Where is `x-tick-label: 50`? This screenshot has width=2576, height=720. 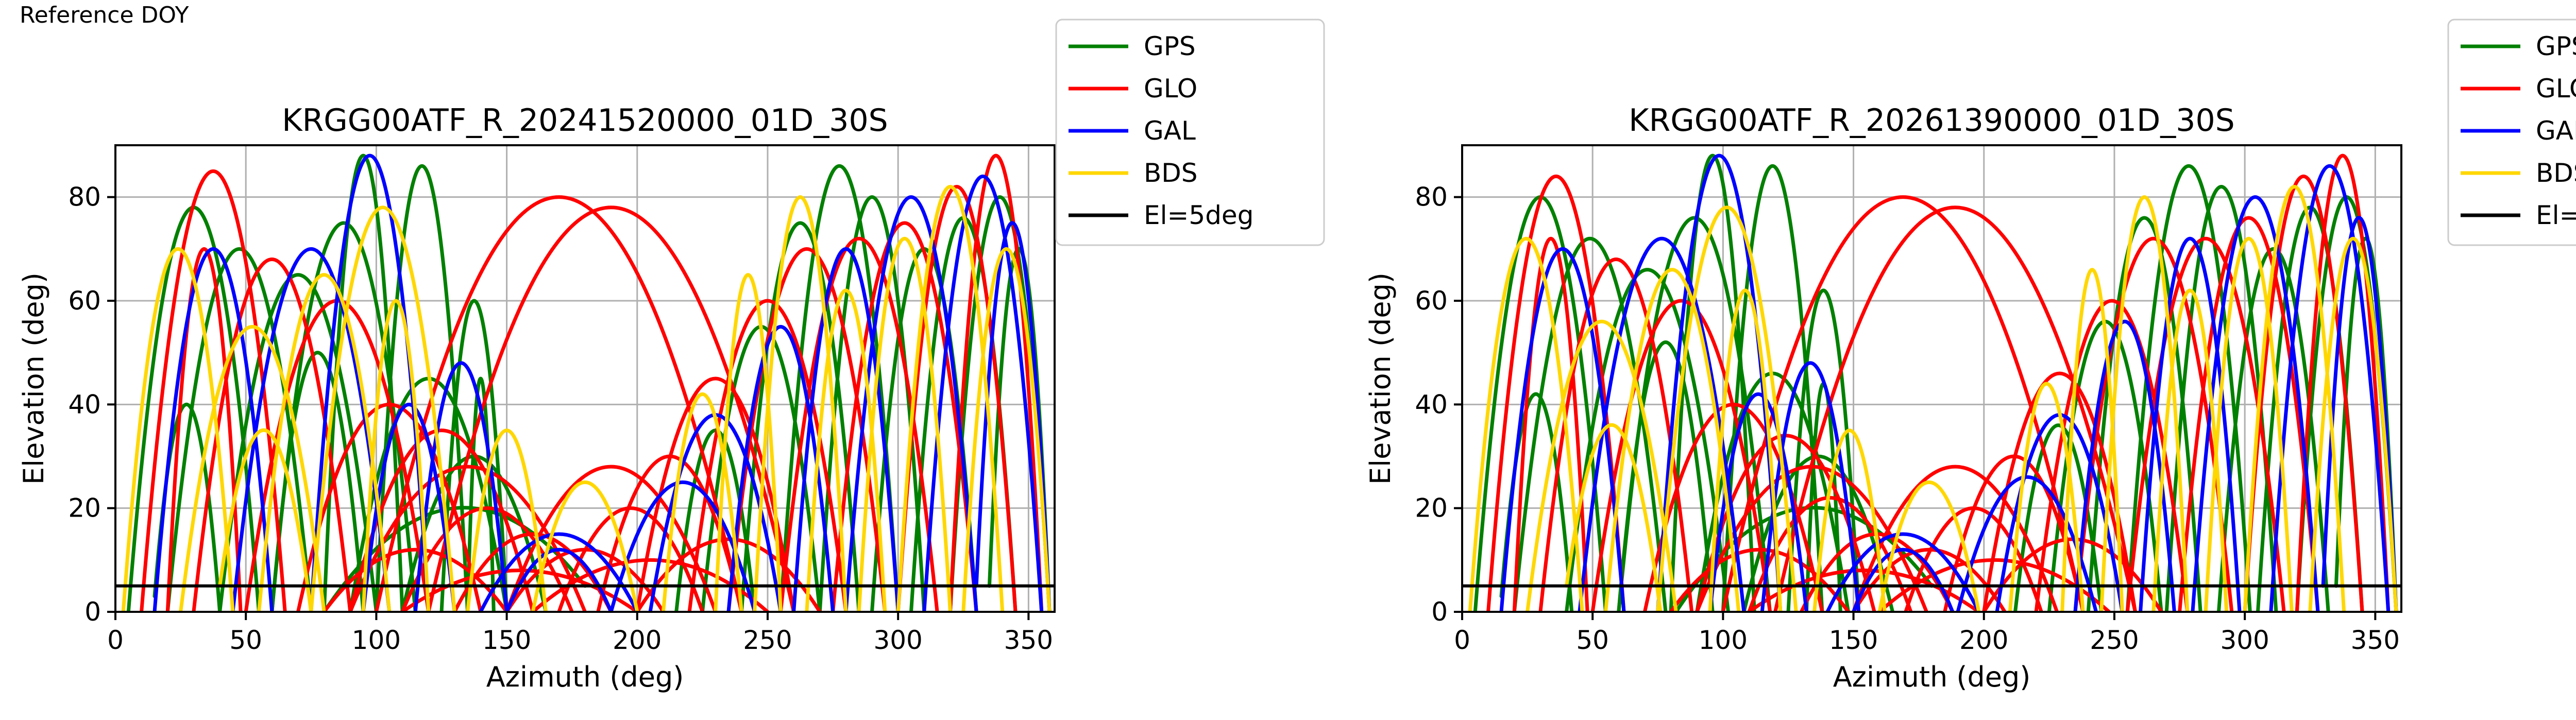 x-tick-label: 50 is located at coordinates (245, 640).